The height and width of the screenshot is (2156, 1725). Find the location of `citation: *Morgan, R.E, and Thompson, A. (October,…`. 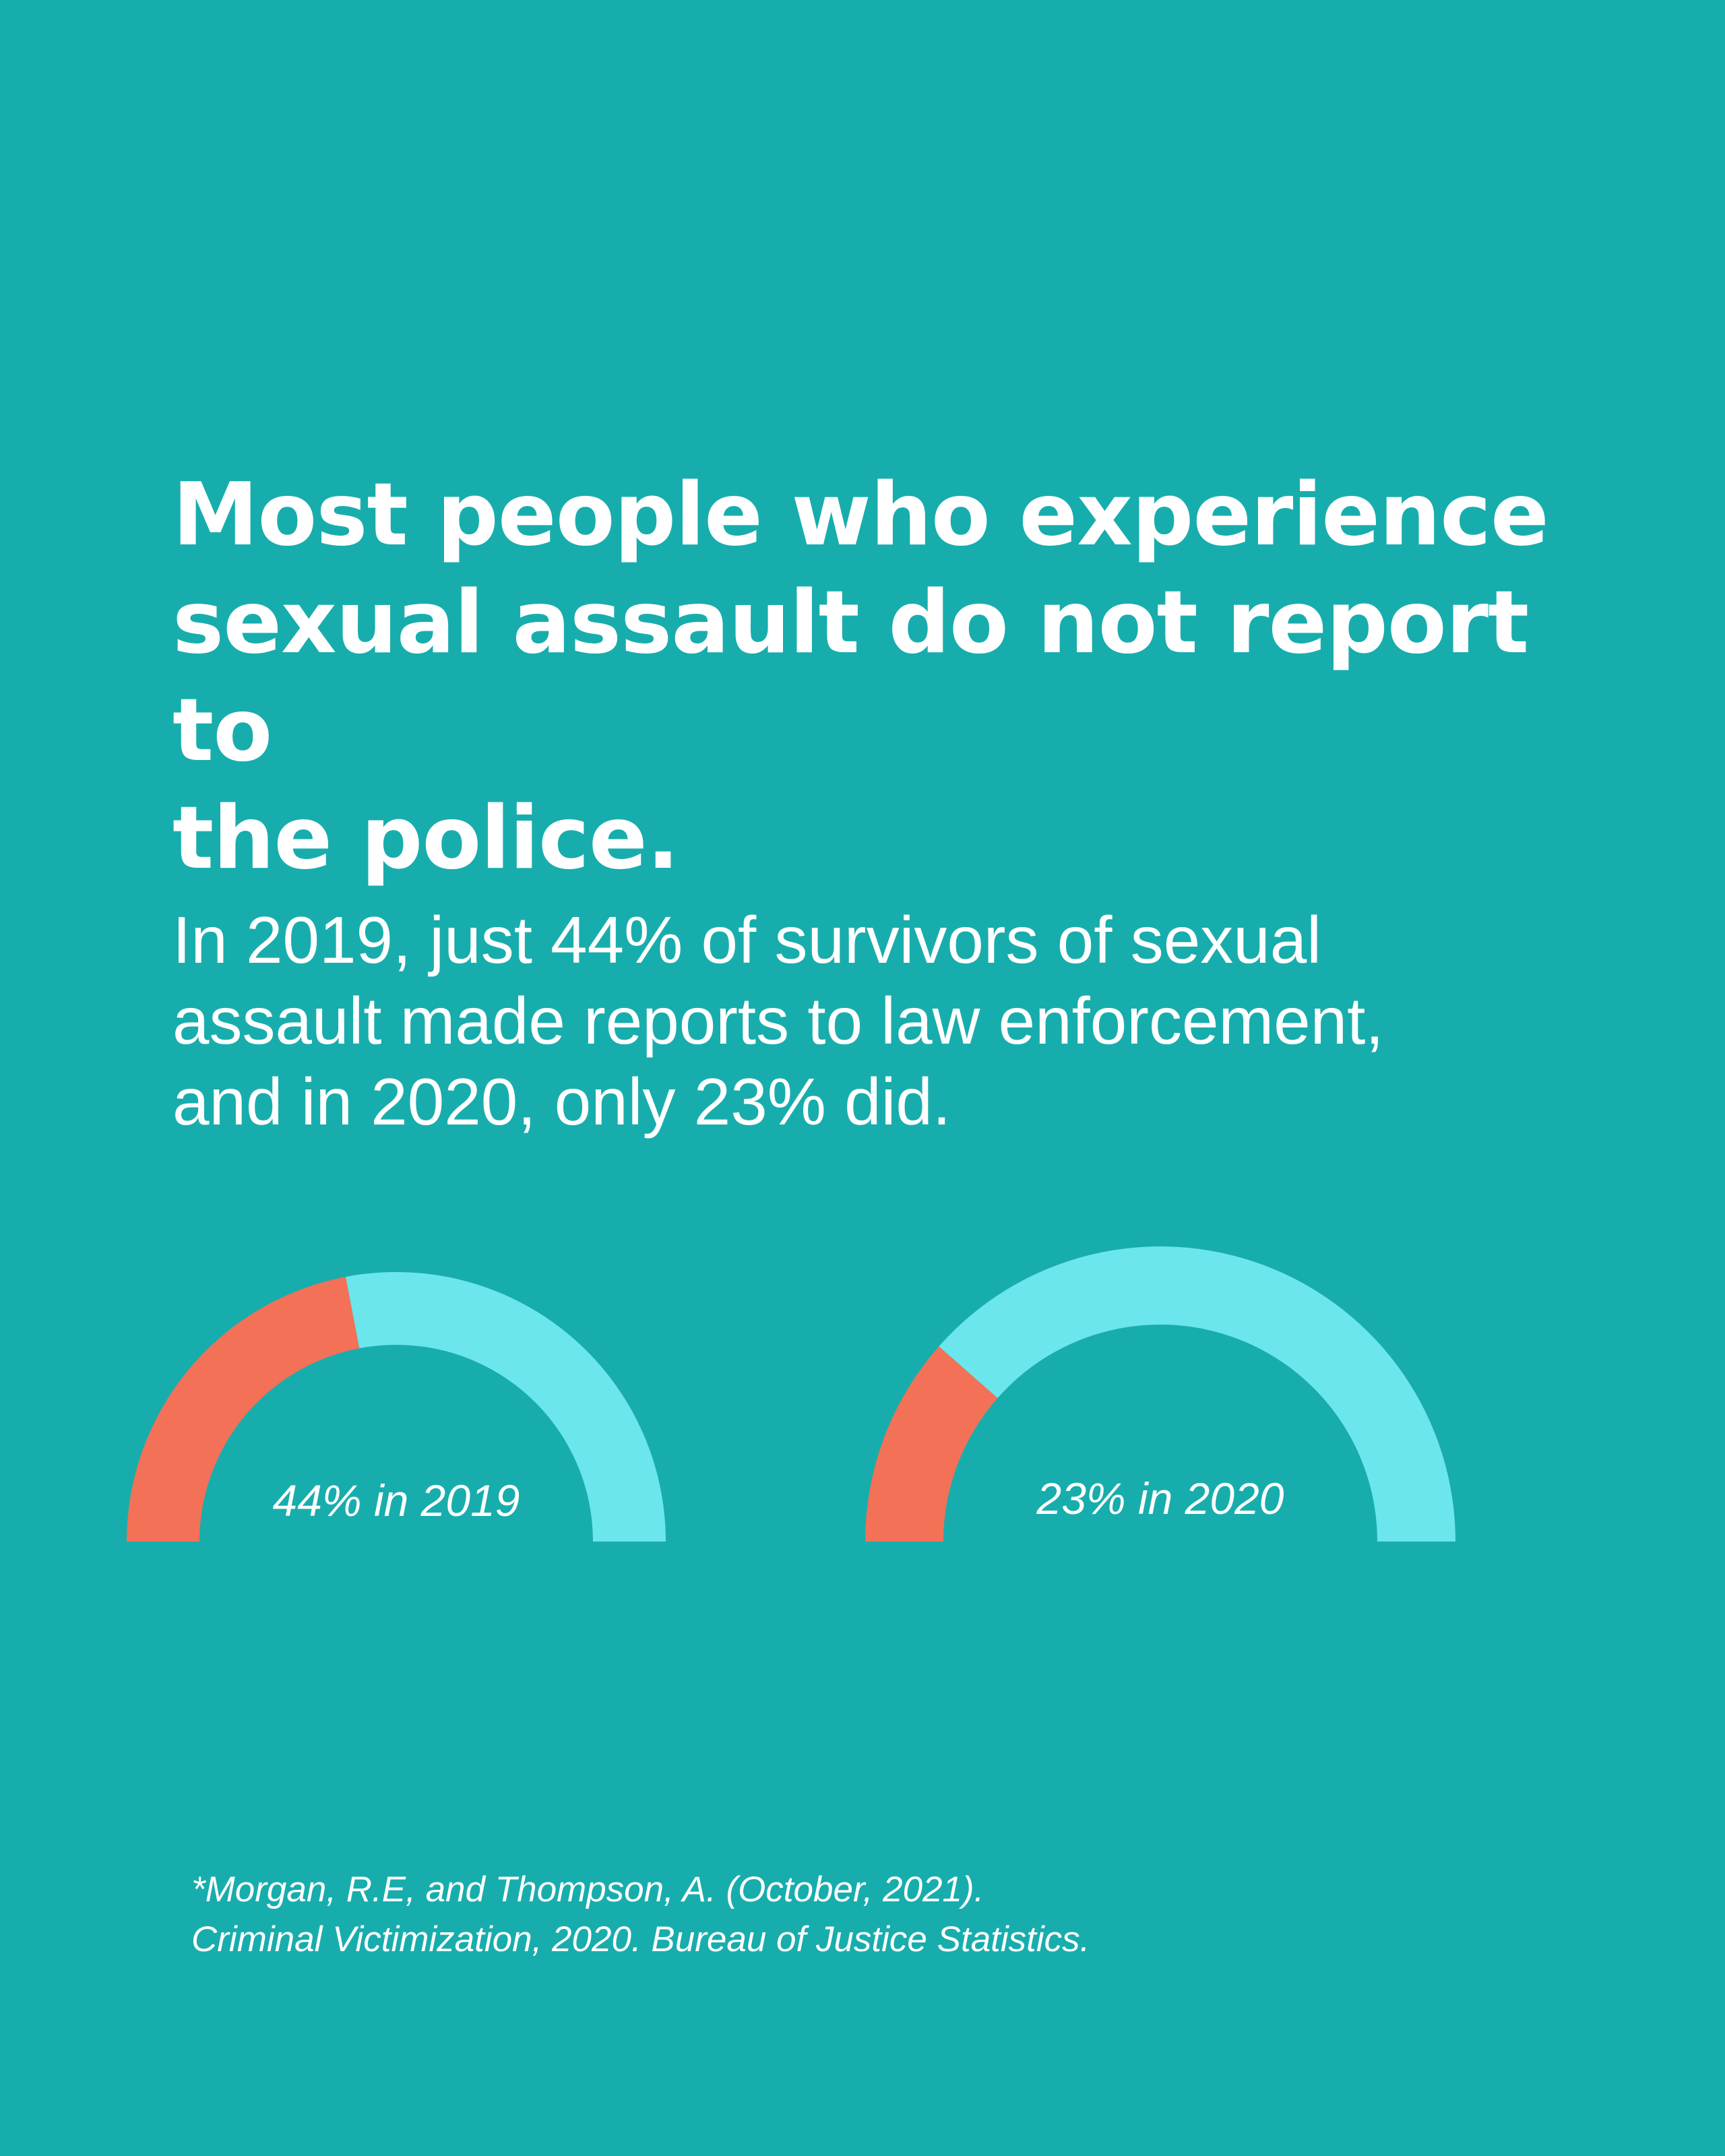

citation: *Morgan, R.E, and Thompson, A. (October,… is located at coordinates (898, 1915).